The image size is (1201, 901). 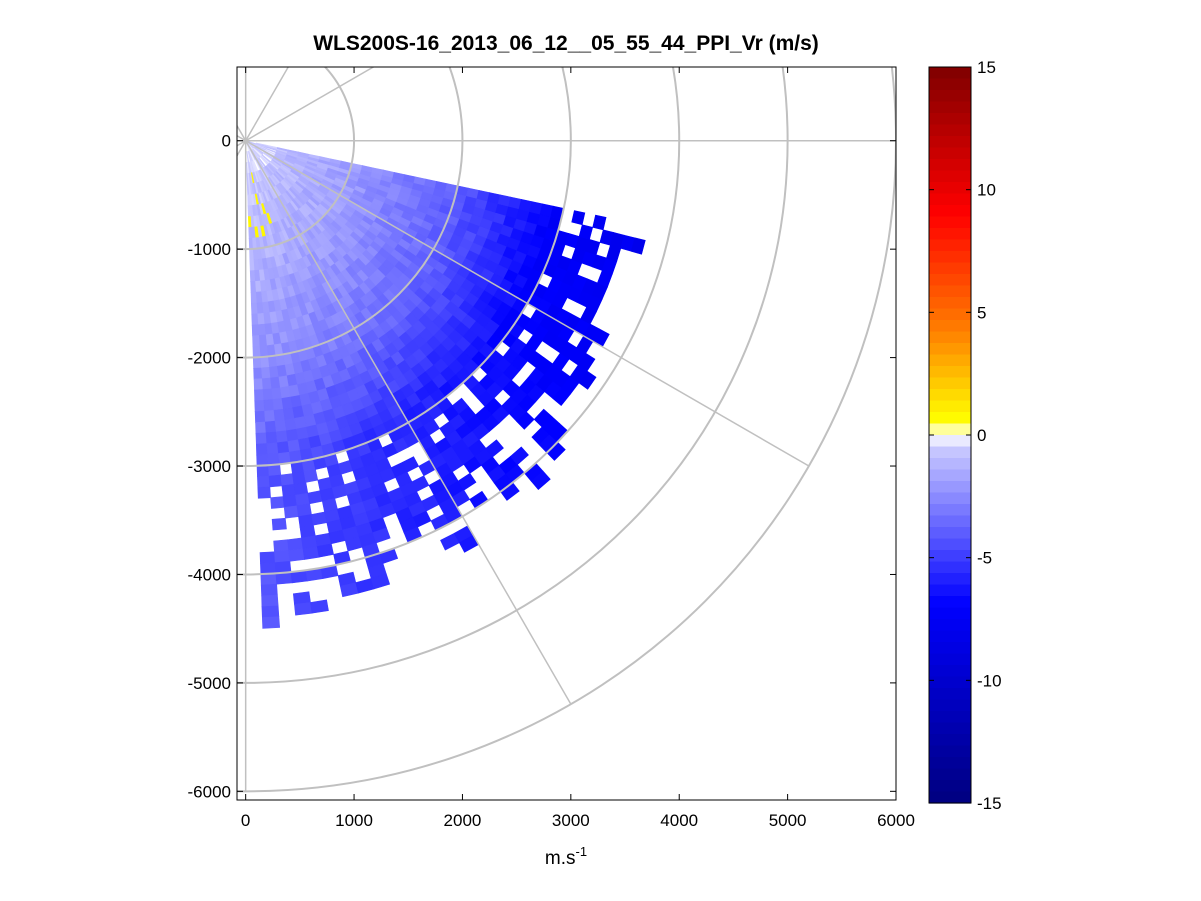 I want to click on y-tick-label: -1000, so click(x=209, y=249).